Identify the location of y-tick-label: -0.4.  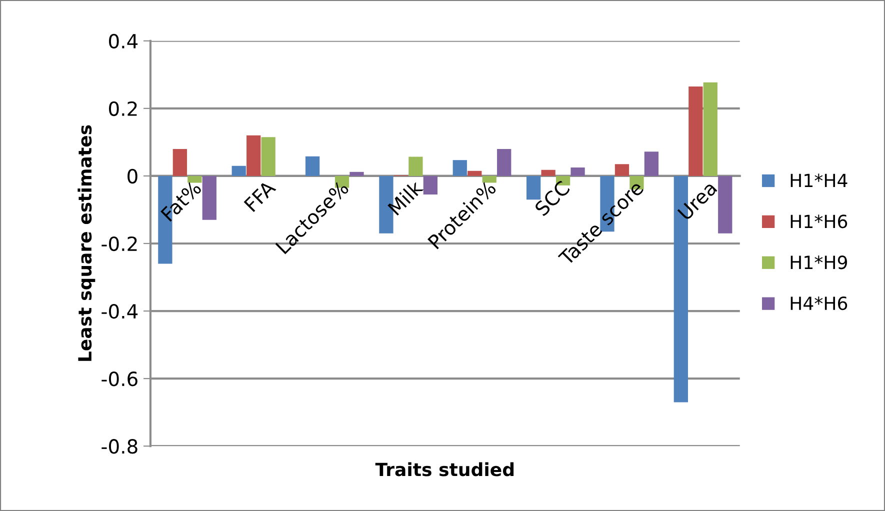
(120, 311).